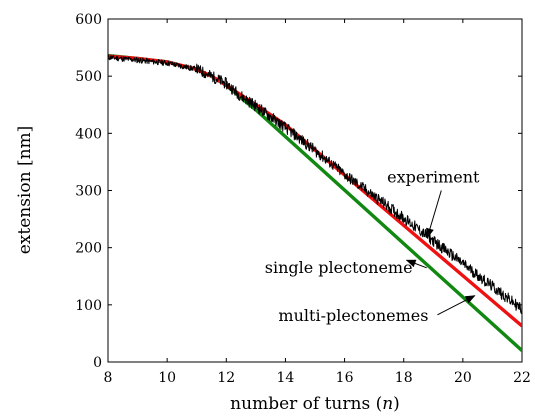 The height and width of the screenshot is (416, 535). What do you see at coordinates (108, 378) in the screenshot?
I see `x-tick-label: 8` at bounding box center [108, 378].